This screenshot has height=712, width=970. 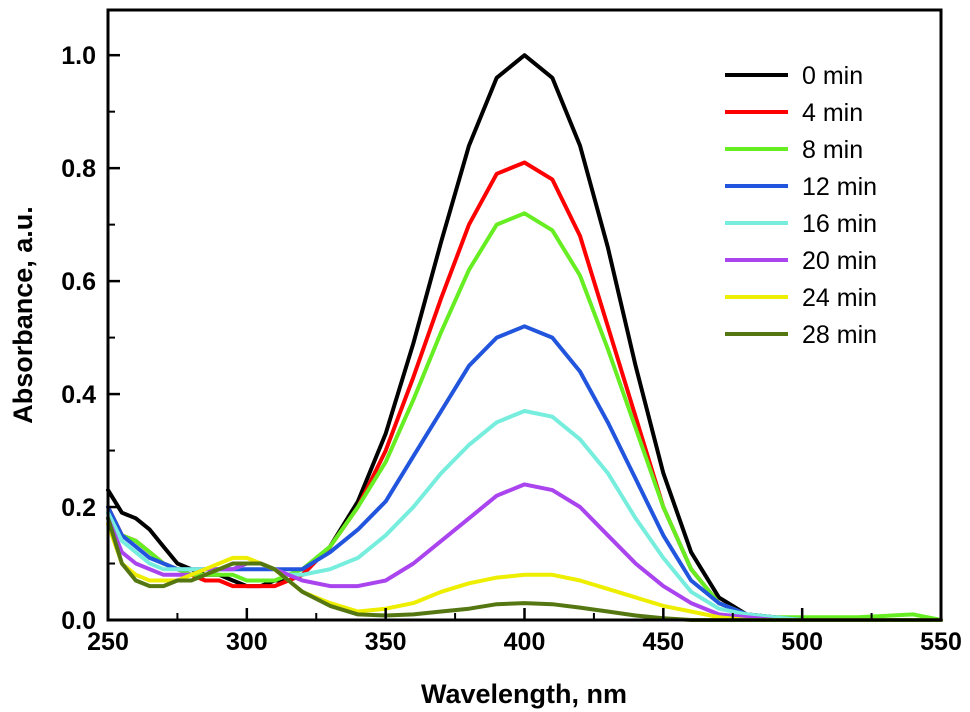 What do you see at coordinates (839, 335) in the screenshot?
I see `legend-label: 28 min` at bounding box center [839, 335].